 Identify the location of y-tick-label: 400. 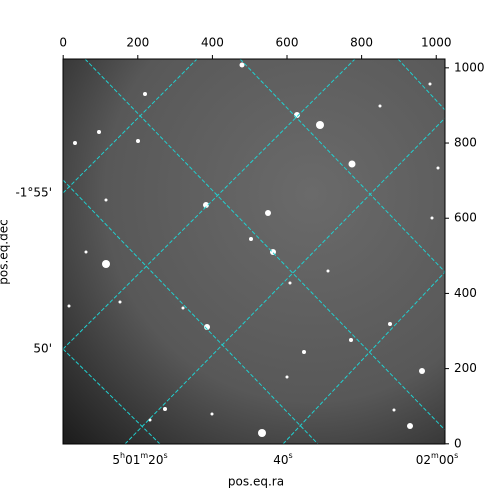
(465, 293).